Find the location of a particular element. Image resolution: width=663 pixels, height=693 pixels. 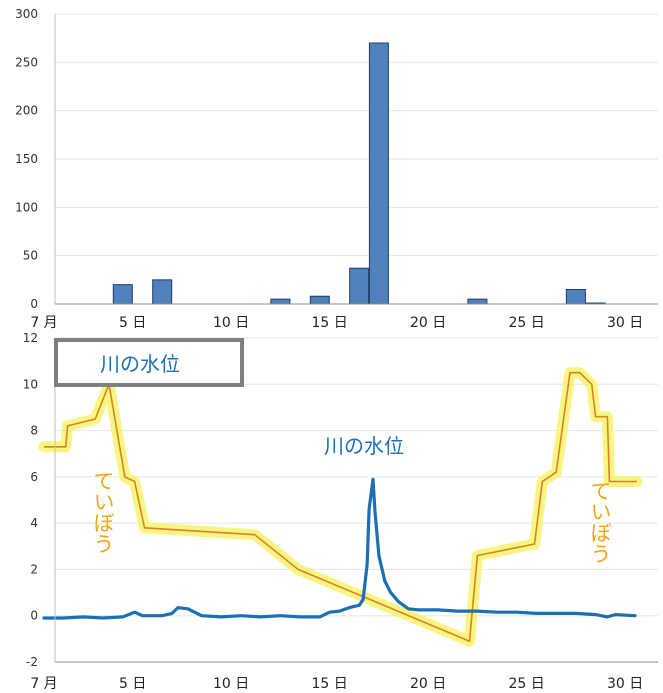

legend-box-label: 川の水位 is located at coordinates (140, 364).